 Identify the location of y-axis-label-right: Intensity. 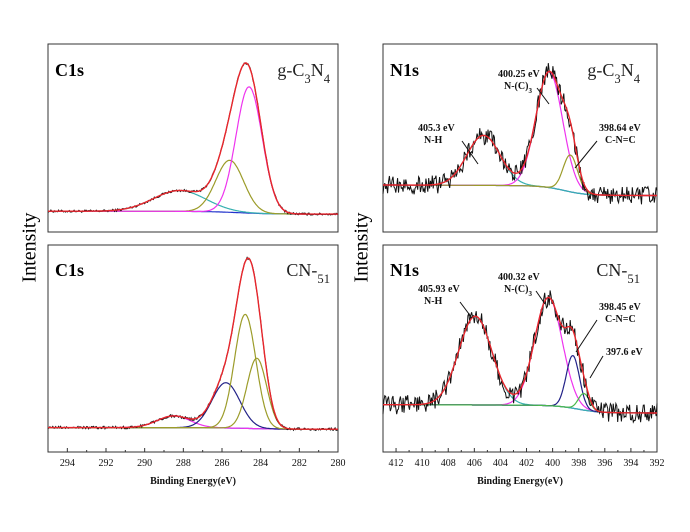
(361, 247).